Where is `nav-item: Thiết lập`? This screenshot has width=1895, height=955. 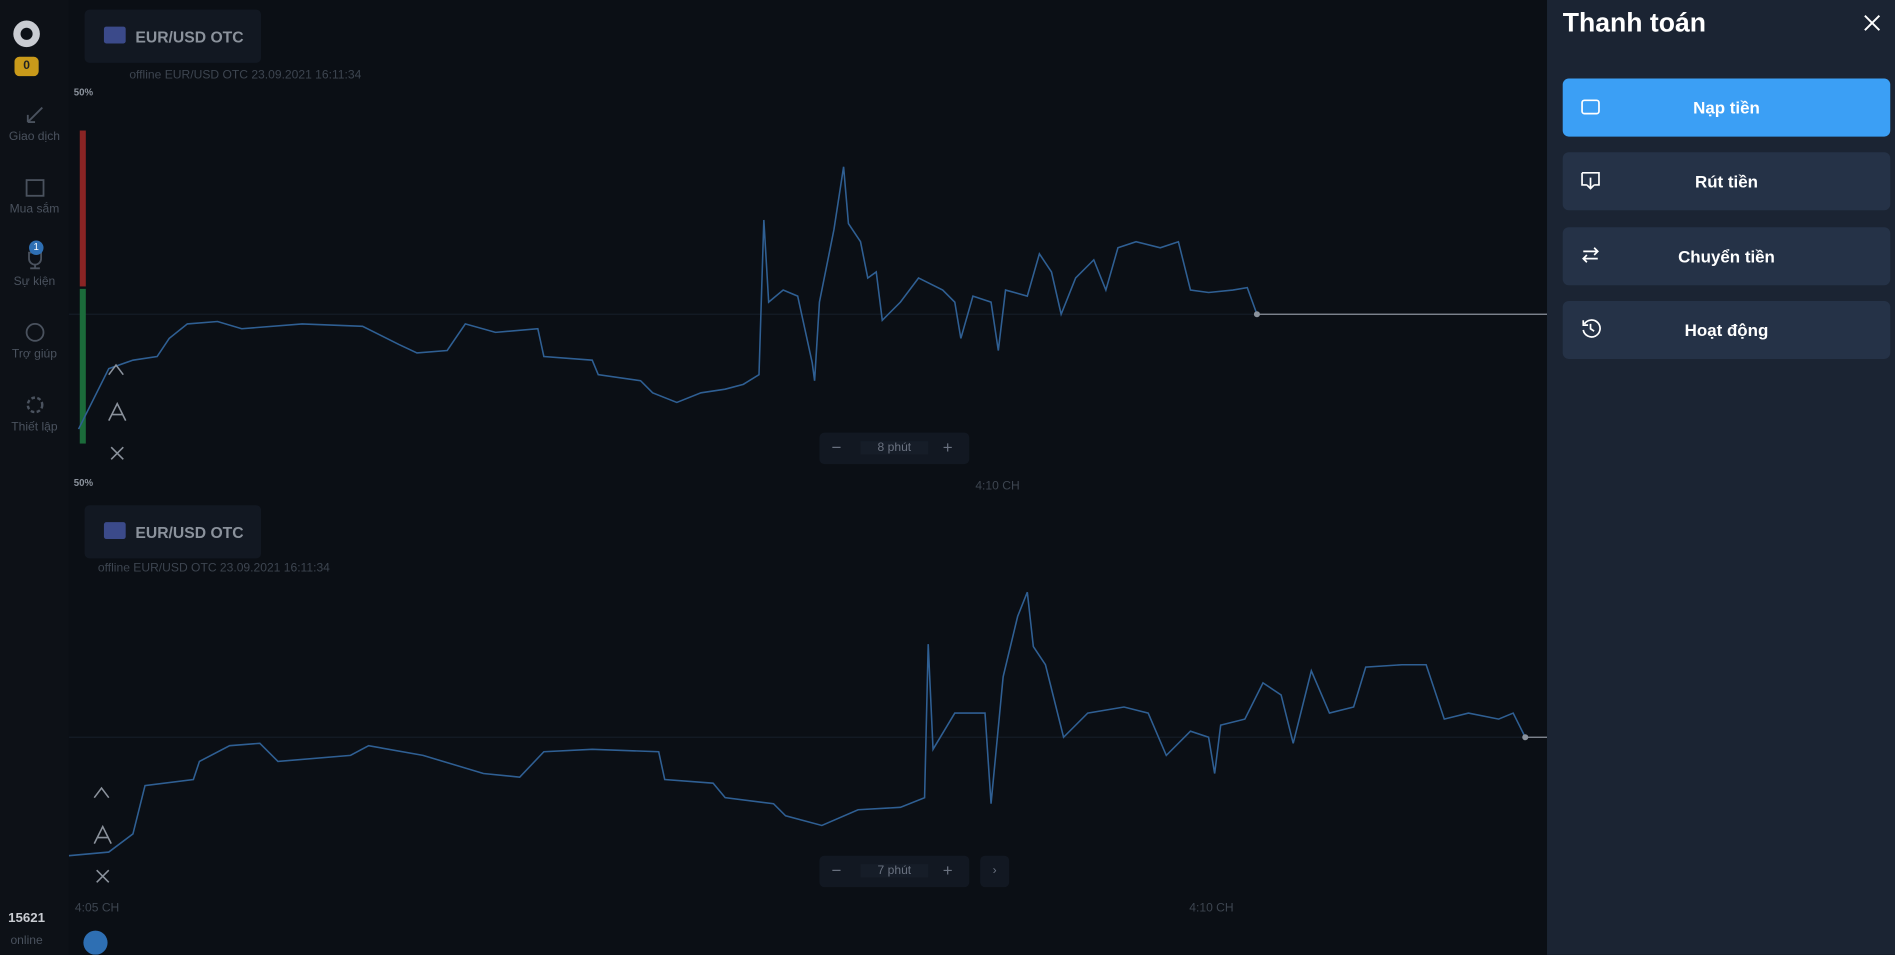 nav-item: Thiết lập is located at coordinates (34, 414).